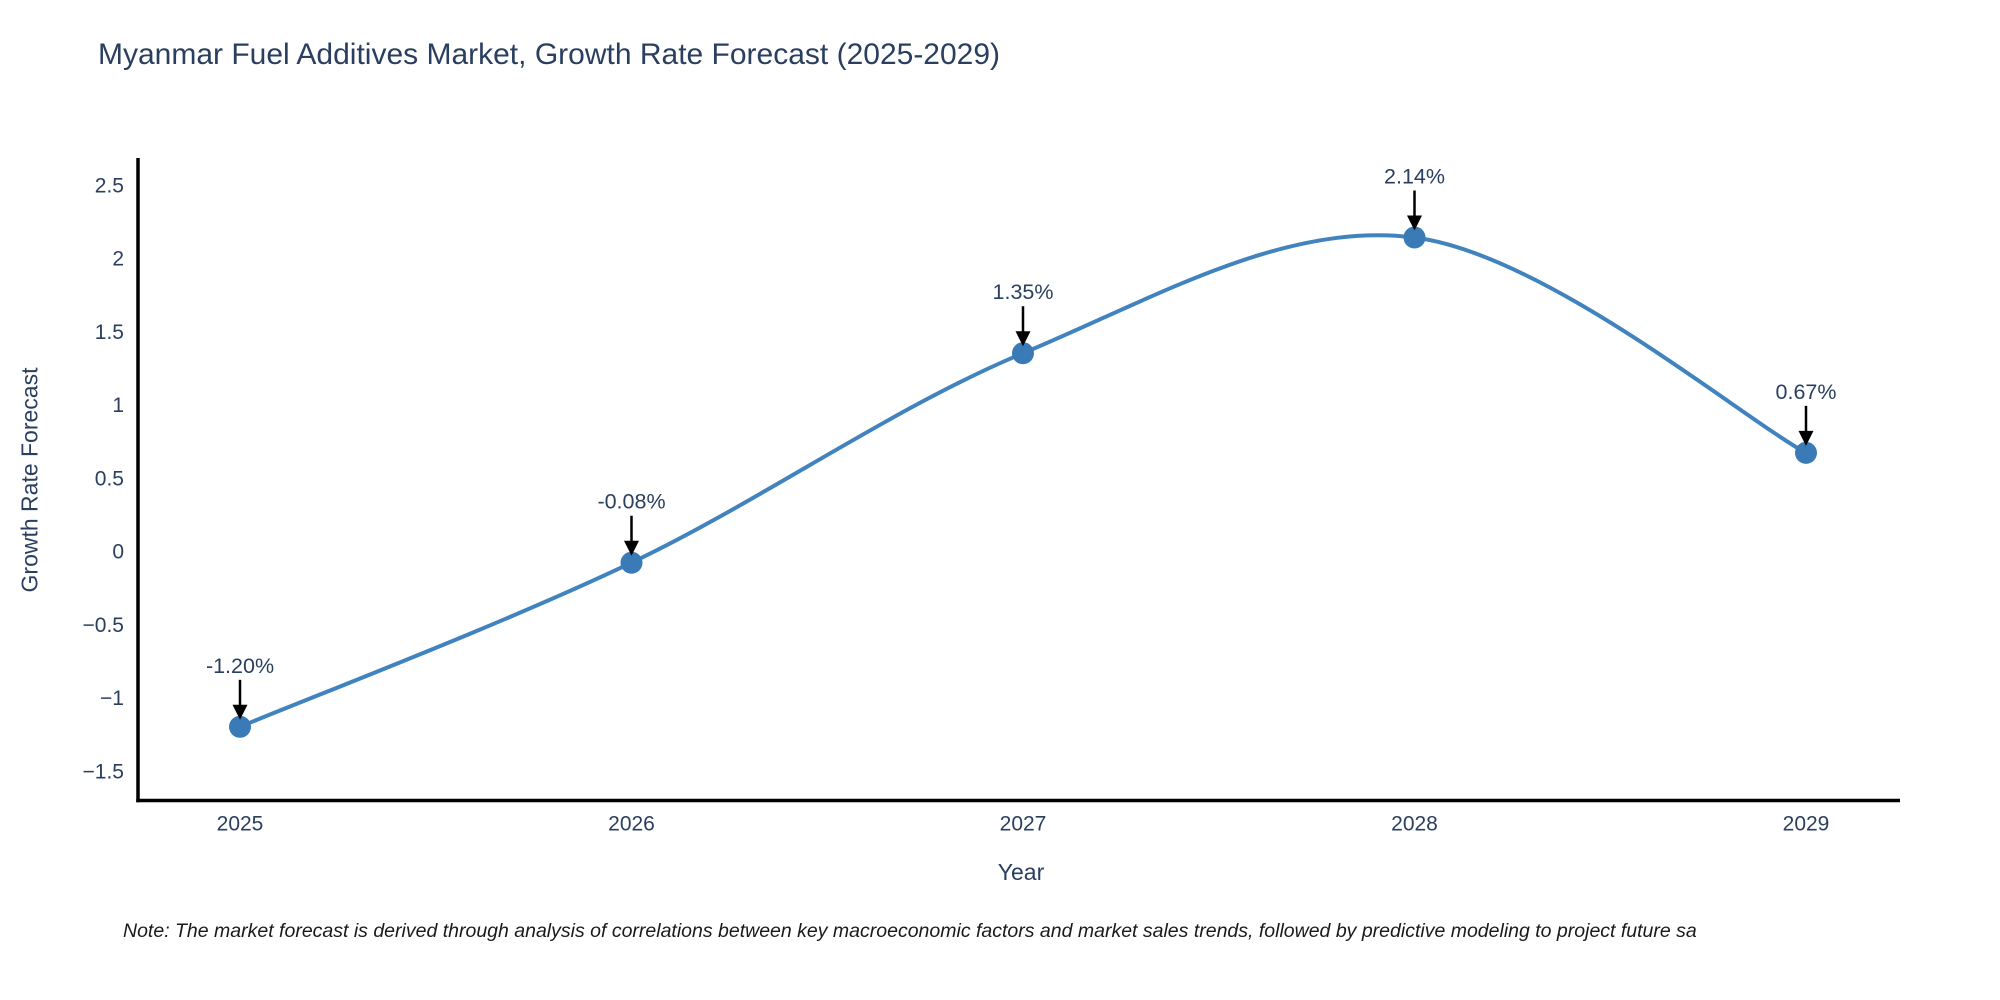  What do you see at coordinates (118, 405) in the screenshot?
I see `y-tick-label: 1` at bounding box center [118, 405].